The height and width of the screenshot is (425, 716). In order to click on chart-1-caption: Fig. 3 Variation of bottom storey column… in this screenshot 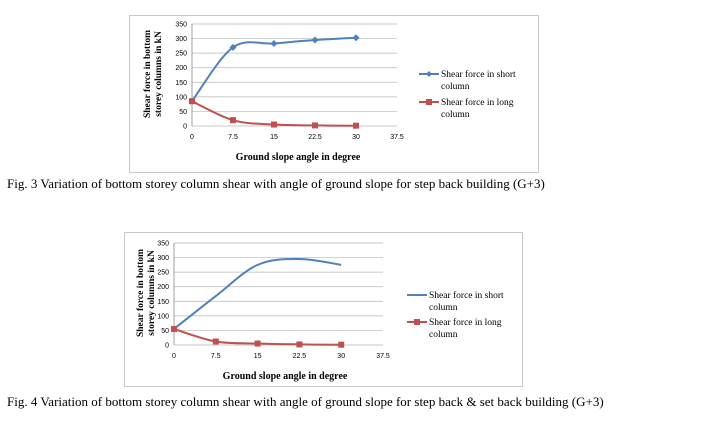, I will do `click(276, 183)`.